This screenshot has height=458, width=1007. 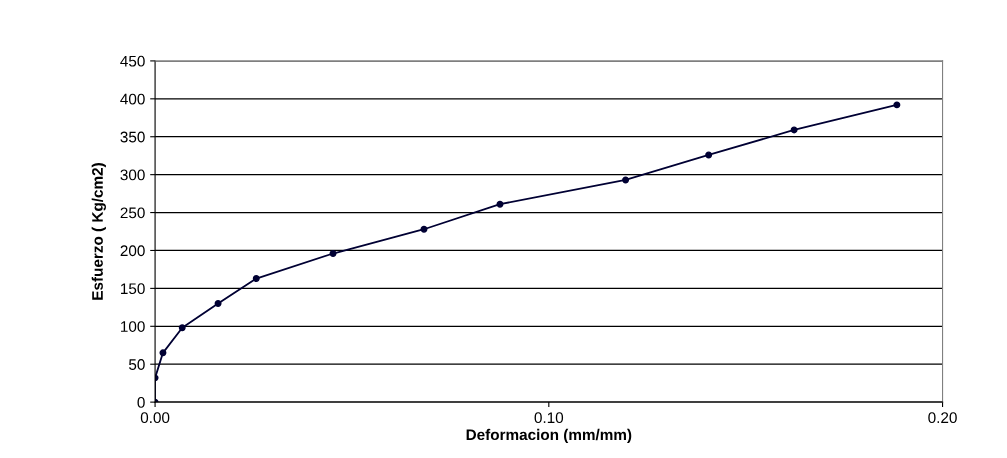 What do you see at coordinates (132, 61) in the screenshot?
I see `y-tick-label: 450` at bounding box center [132, 61].